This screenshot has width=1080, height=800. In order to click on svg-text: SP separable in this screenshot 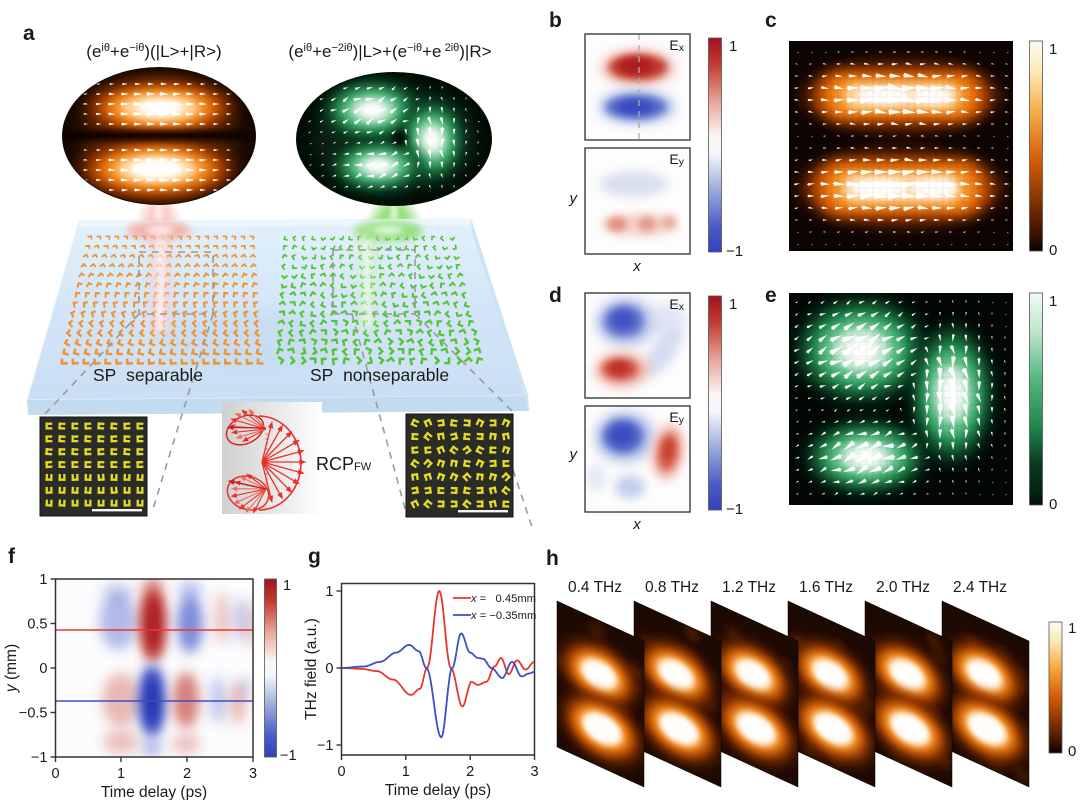, I will do `click(148, 375)`.